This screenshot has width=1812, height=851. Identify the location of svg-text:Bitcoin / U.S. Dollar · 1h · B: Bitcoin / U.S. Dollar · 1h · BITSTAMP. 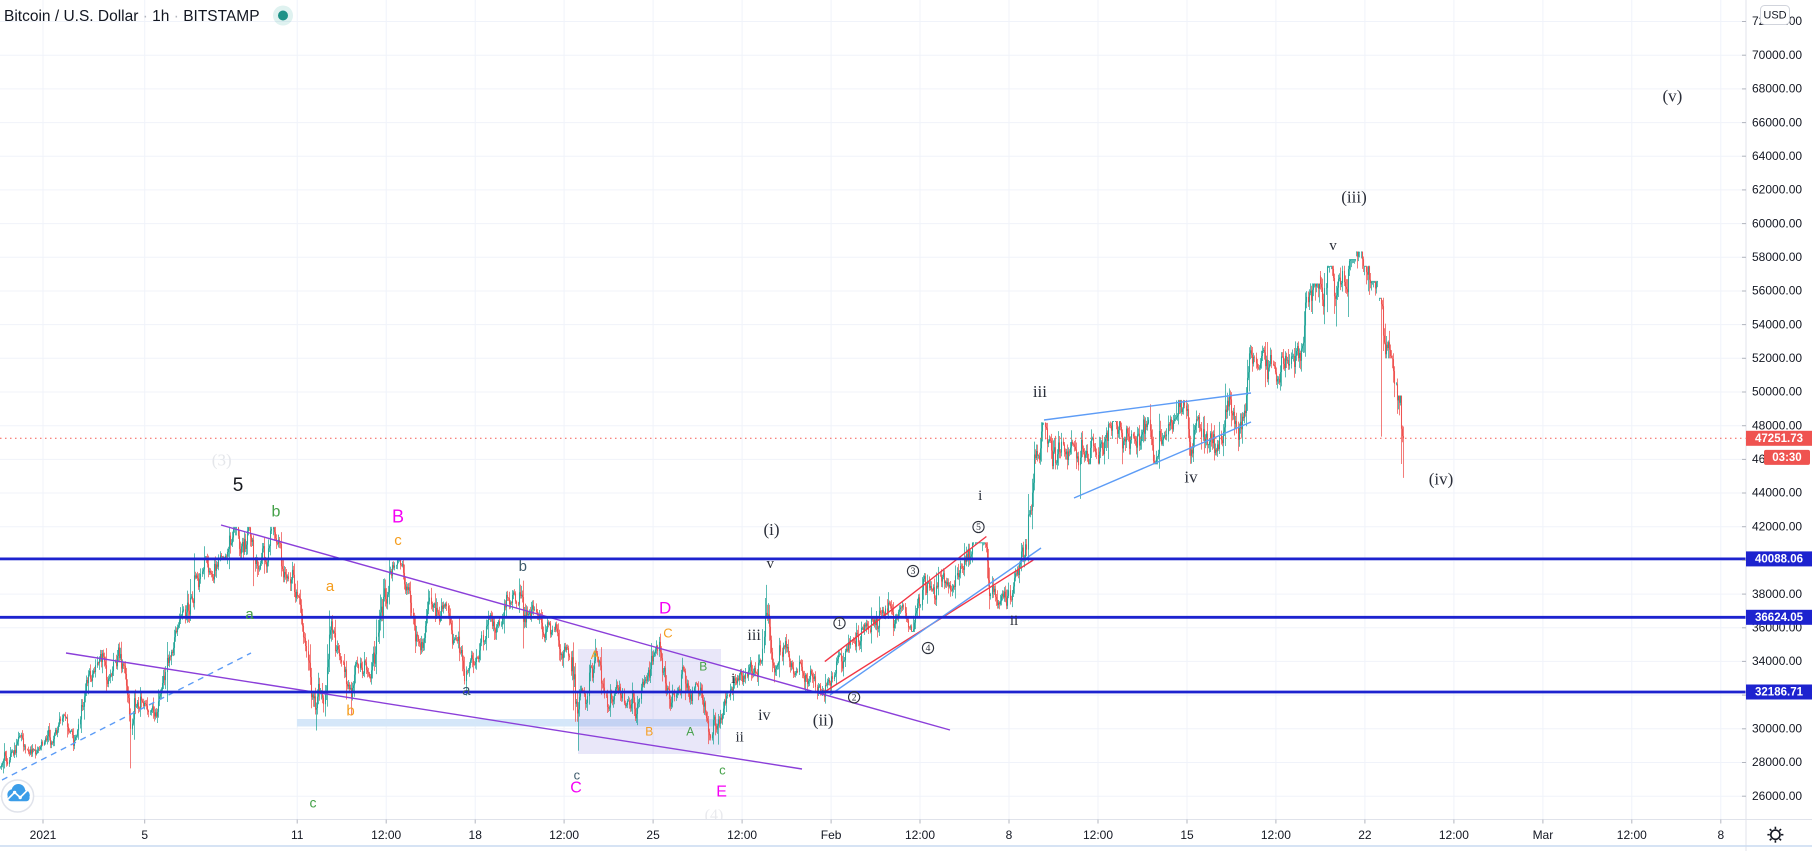
(132, 16).